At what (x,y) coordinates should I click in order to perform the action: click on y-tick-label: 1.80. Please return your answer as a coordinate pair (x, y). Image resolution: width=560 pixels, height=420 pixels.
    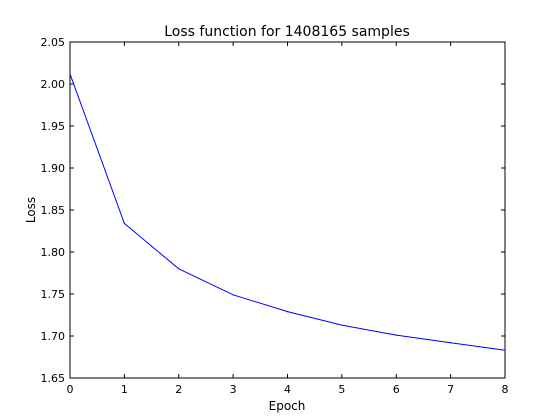
    Looking at the image, I should click on (53, 252).